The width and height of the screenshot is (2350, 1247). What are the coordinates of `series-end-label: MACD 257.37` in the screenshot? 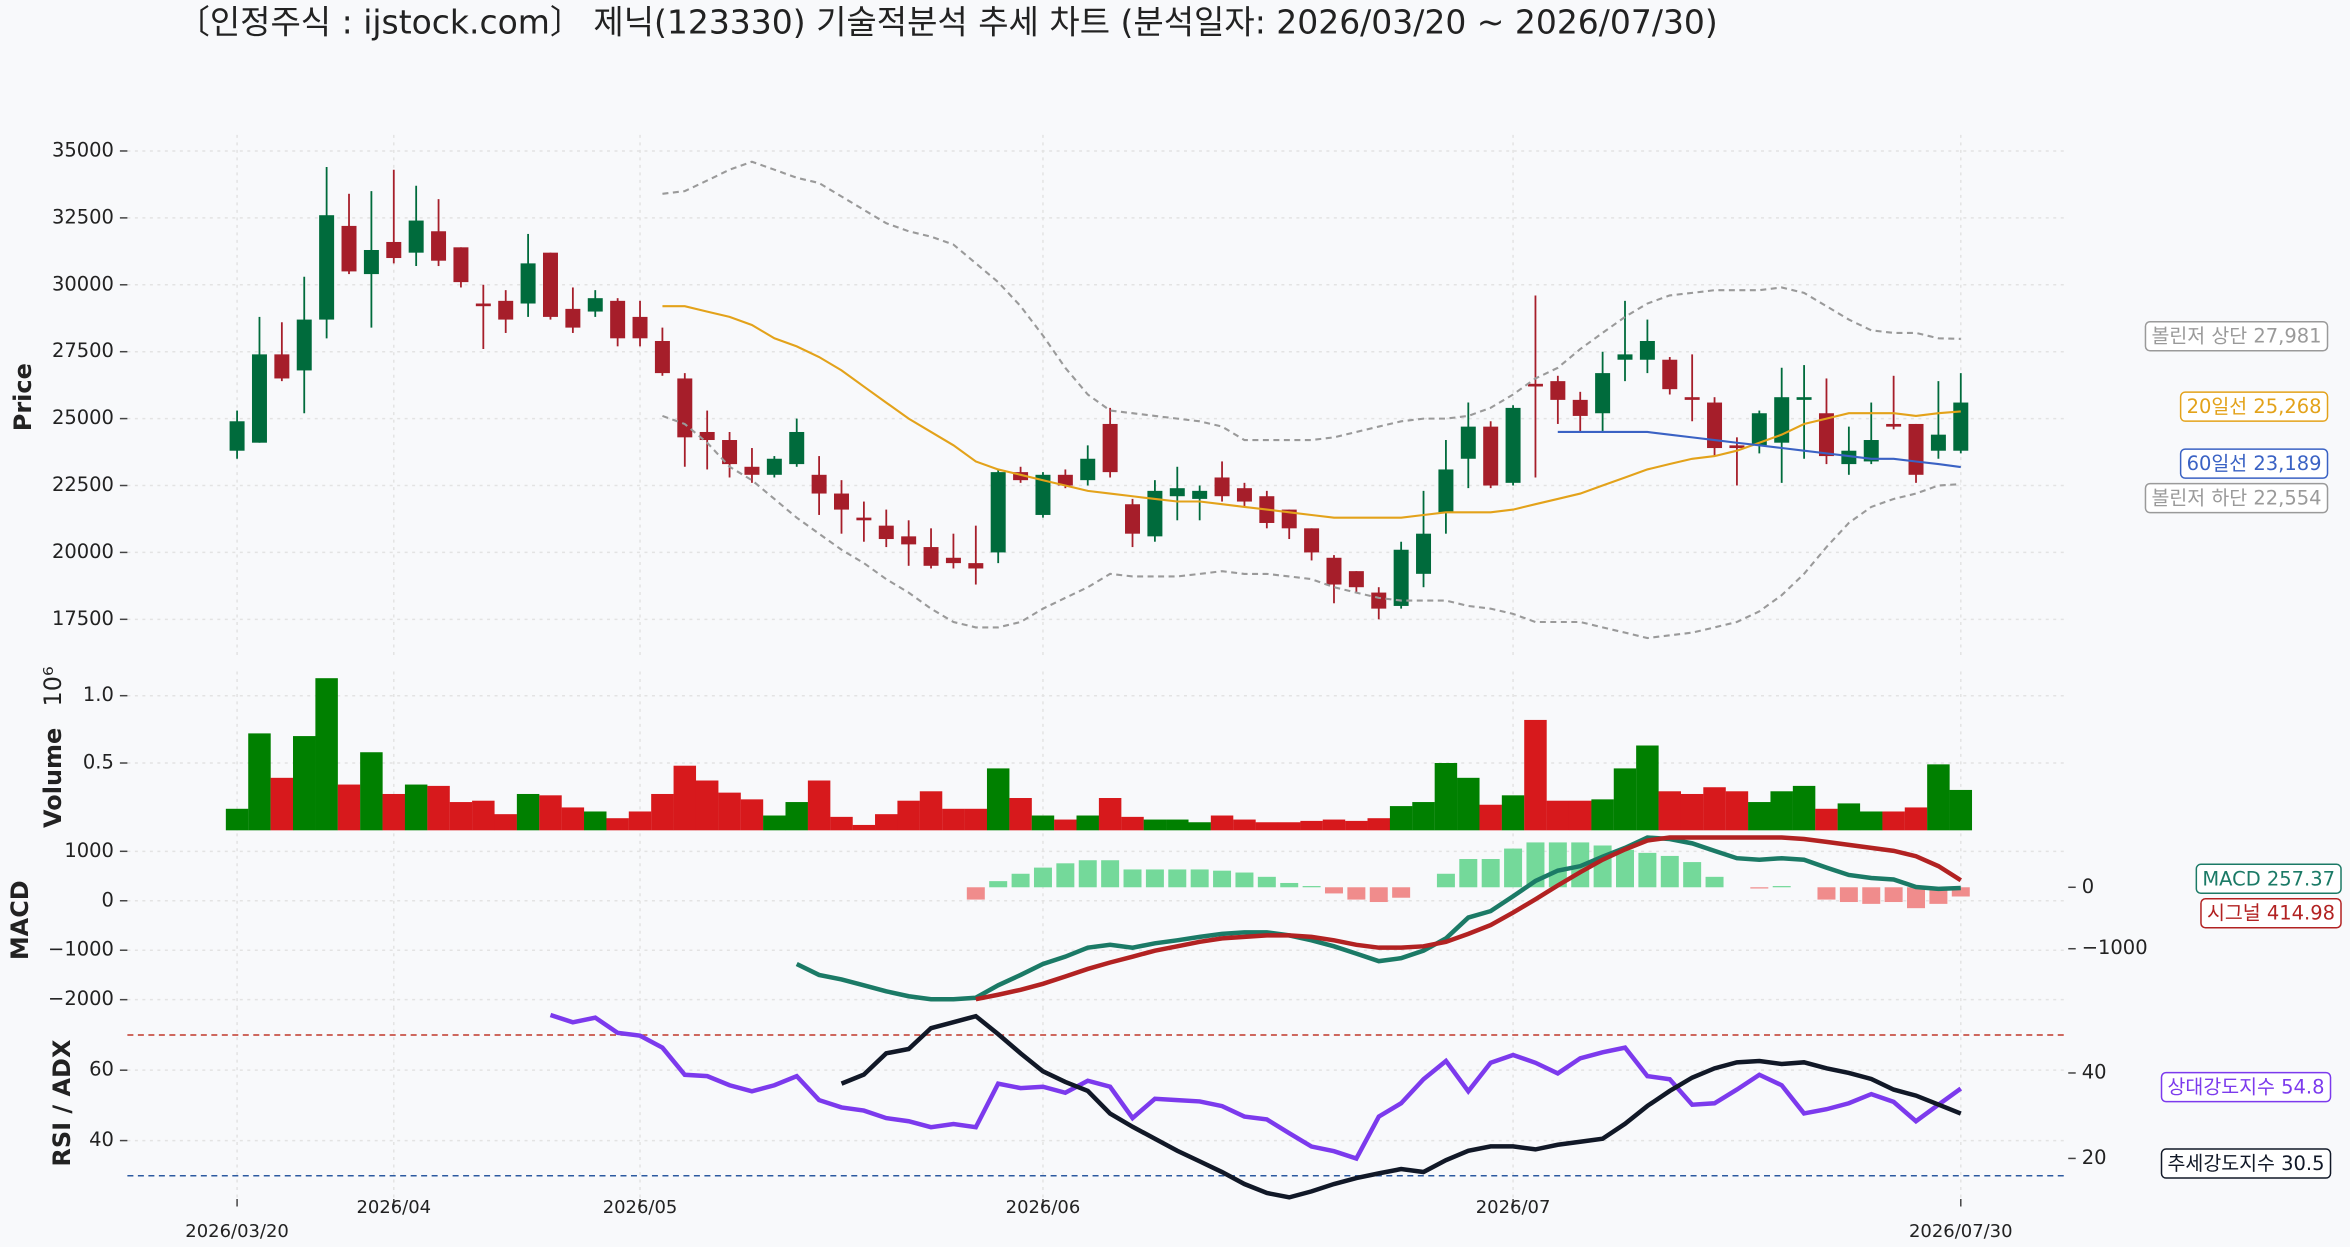 It's located at (2268, 878).